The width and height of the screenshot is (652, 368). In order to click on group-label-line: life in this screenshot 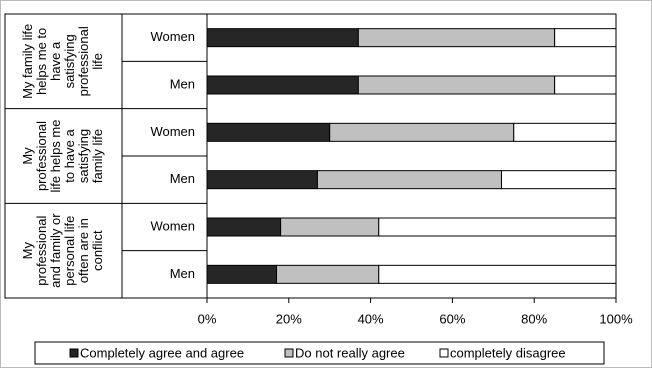, I will do `click(97, 61)`.